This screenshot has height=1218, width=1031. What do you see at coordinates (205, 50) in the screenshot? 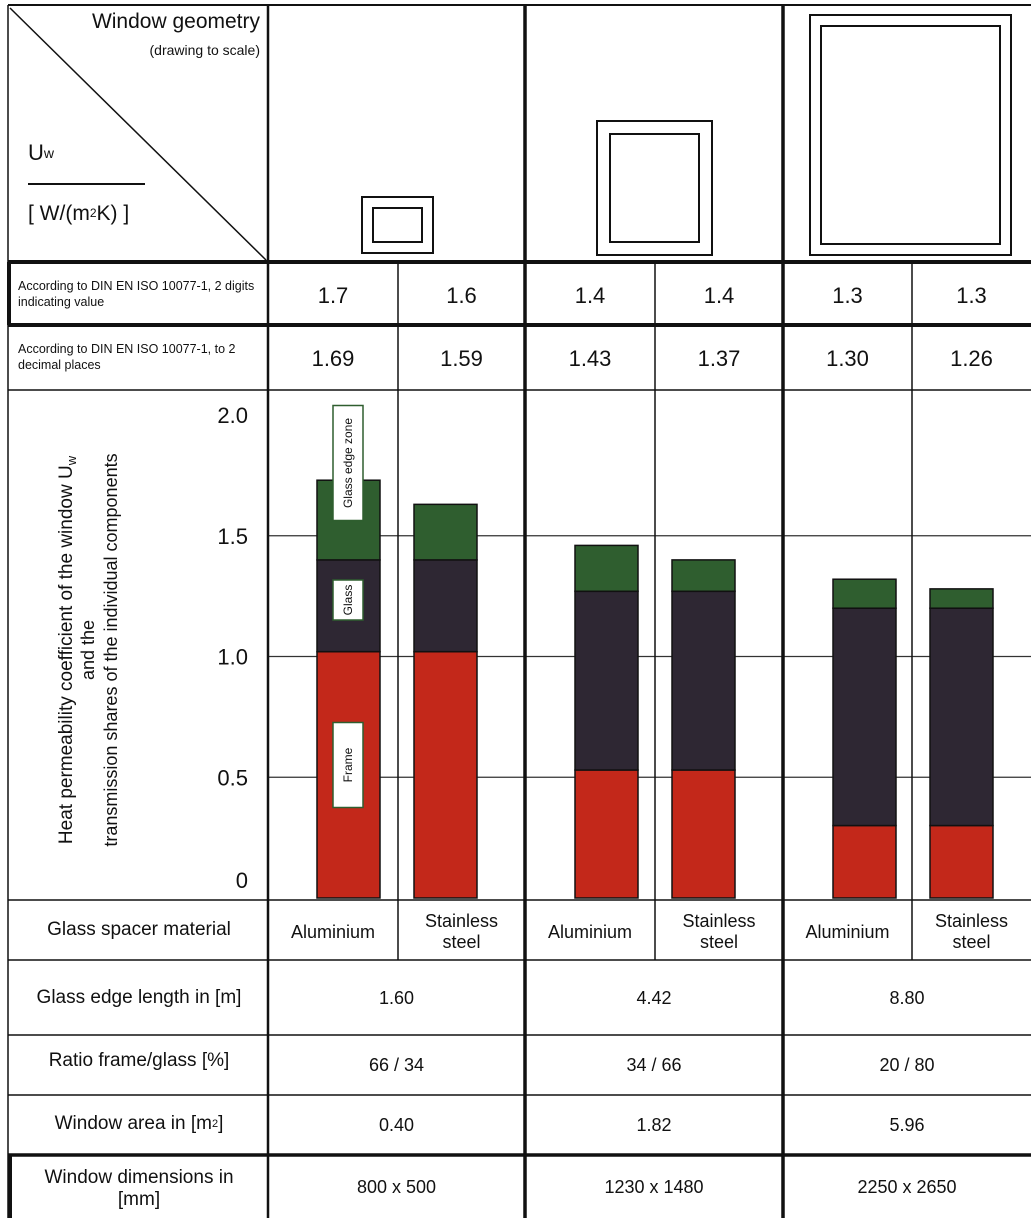
I see `header-subtitle: (drawing to scale)` at bounding box center [205, 50].